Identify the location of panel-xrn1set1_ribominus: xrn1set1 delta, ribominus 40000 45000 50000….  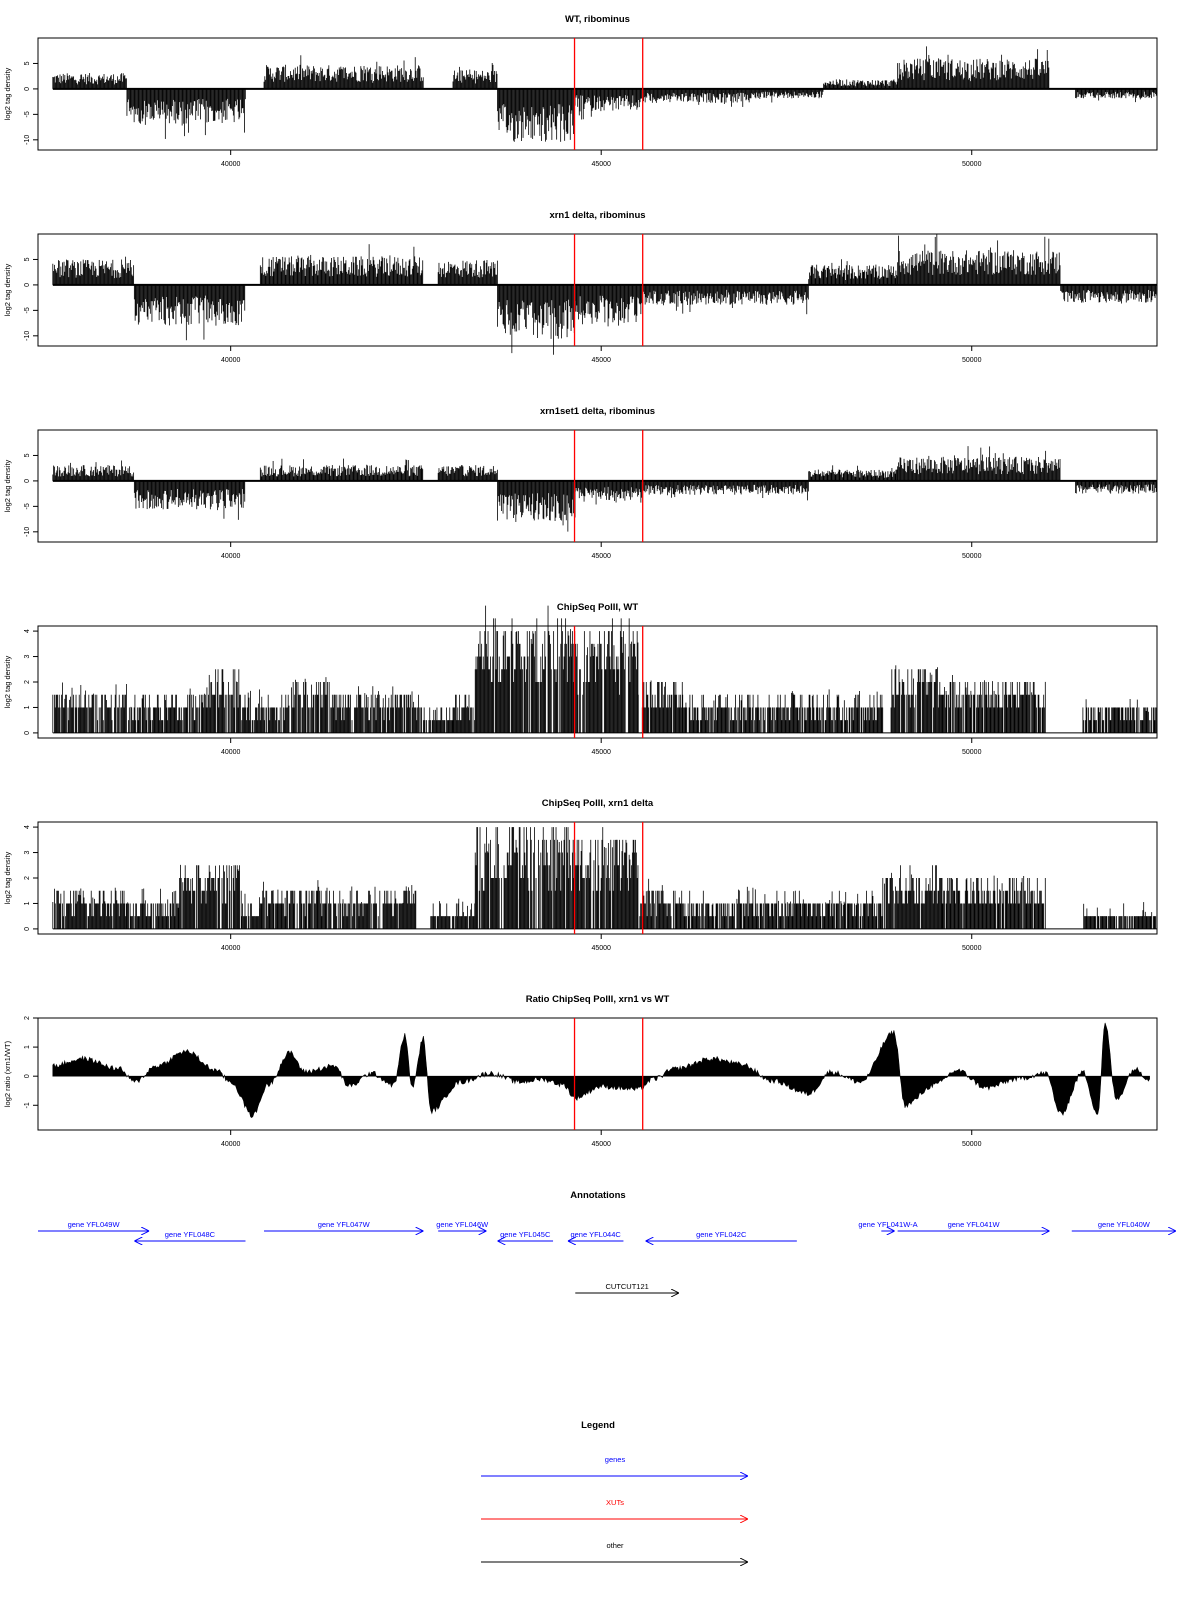
(580, 483).